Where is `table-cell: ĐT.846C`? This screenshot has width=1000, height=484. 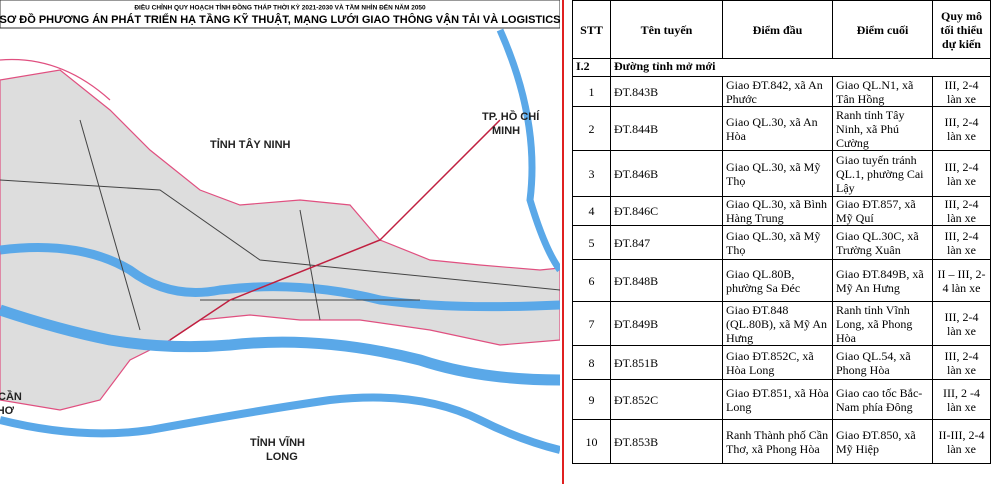 table-cell: ĐT.846C is located at coordinates (666, 211).